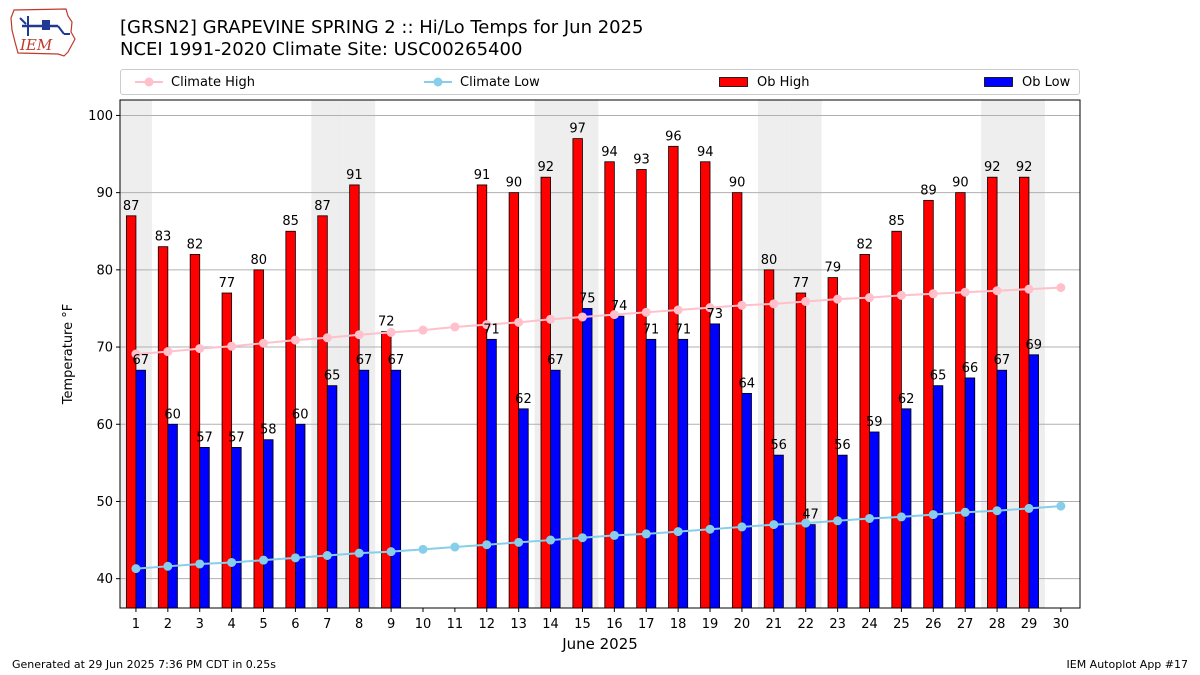 This screenshot has height=675, width=1200. I want to click on ob-low-data-label: 75, so click(587, 298).